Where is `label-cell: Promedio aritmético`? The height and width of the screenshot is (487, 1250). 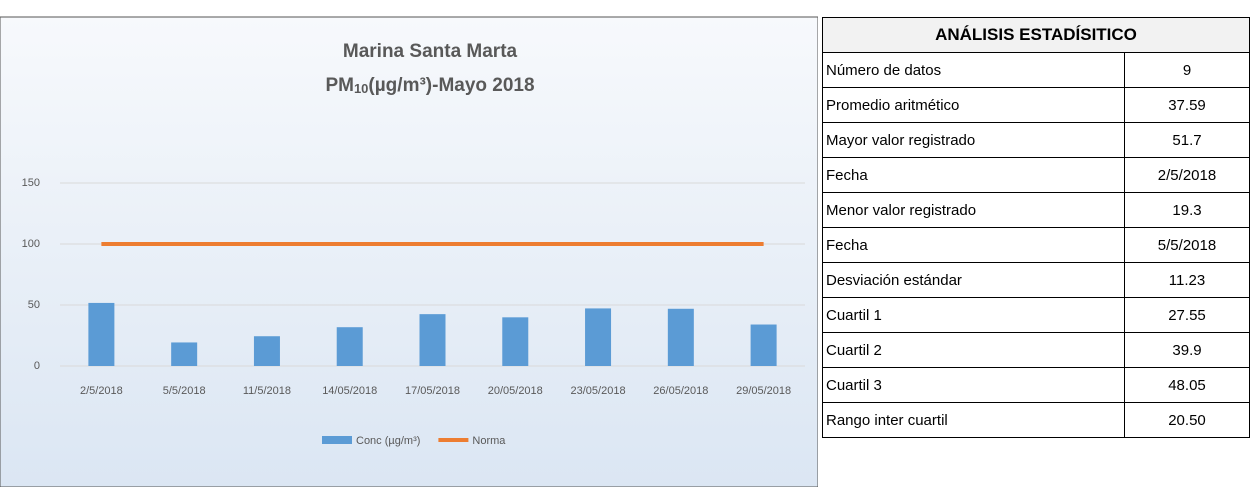
label-cell: Promedio aritmético is located at coordinates (973, 105).